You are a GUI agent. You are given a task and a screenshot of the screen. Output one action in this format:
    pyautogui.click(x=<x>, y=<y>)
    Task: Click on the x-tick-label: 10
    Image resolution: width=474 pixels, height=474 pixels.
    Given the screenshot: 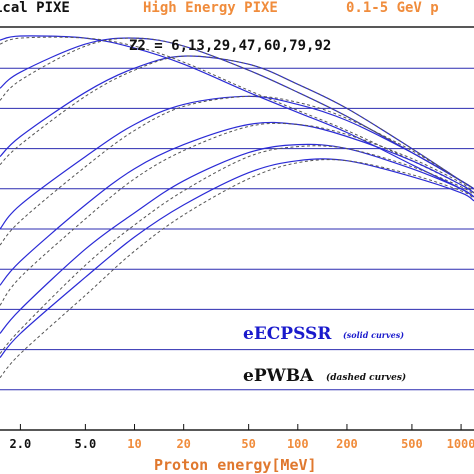 What is the action you would take?
    pyautogui.click(x=134, y=444)
    